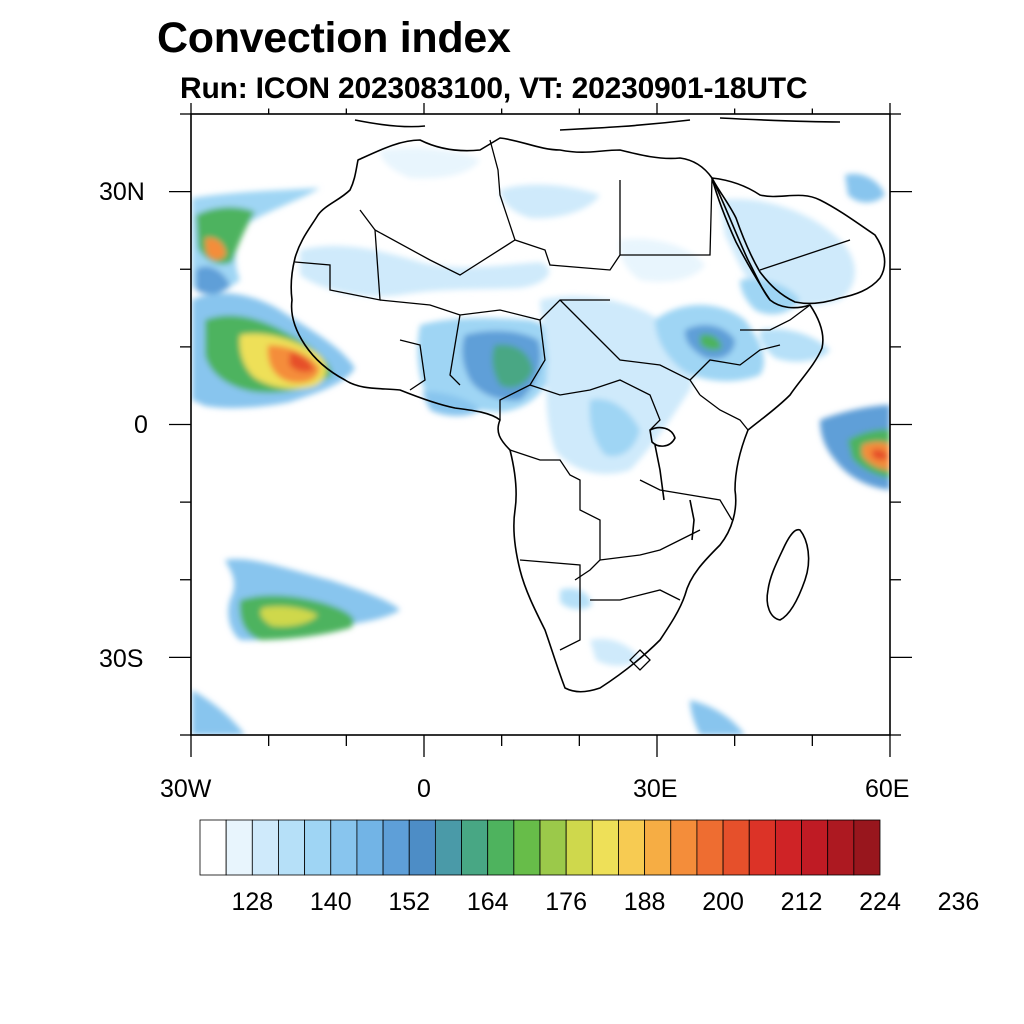 The width and height of the screenshot is (1024, 1024). What do you see at coordinates (566, 902) in the screenshot?
I see `colorbar-tick-label: 176` at bounding box center [566, 902].